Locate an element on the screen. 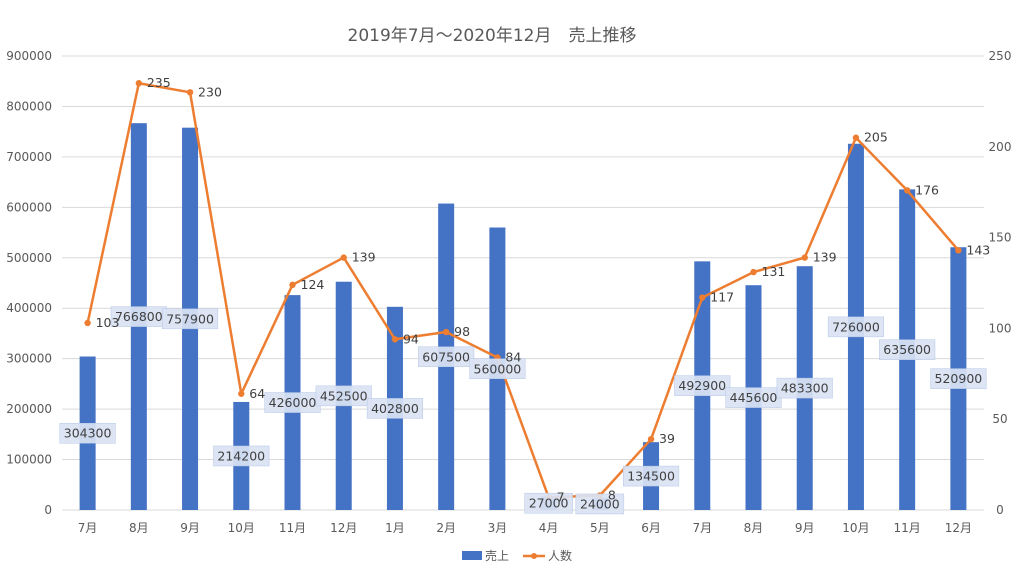 The width and height of the screenshot is (1024, 576). bar-label-text: 492900 is located at coordinates (702, 385).